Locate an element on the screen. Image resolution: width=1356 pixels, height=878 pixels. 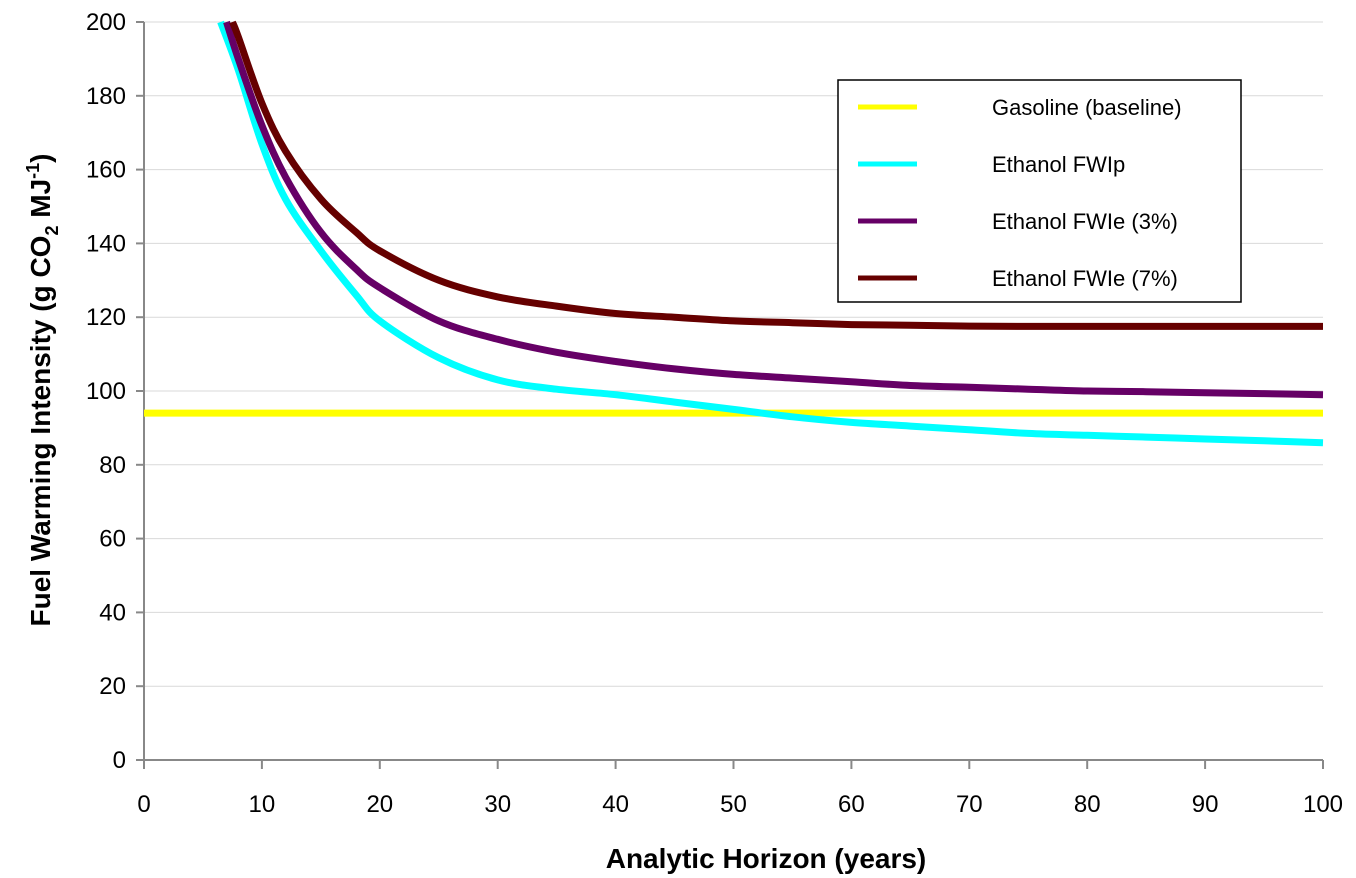
x-tick-label: 50 is located at coordinates (733, 804).